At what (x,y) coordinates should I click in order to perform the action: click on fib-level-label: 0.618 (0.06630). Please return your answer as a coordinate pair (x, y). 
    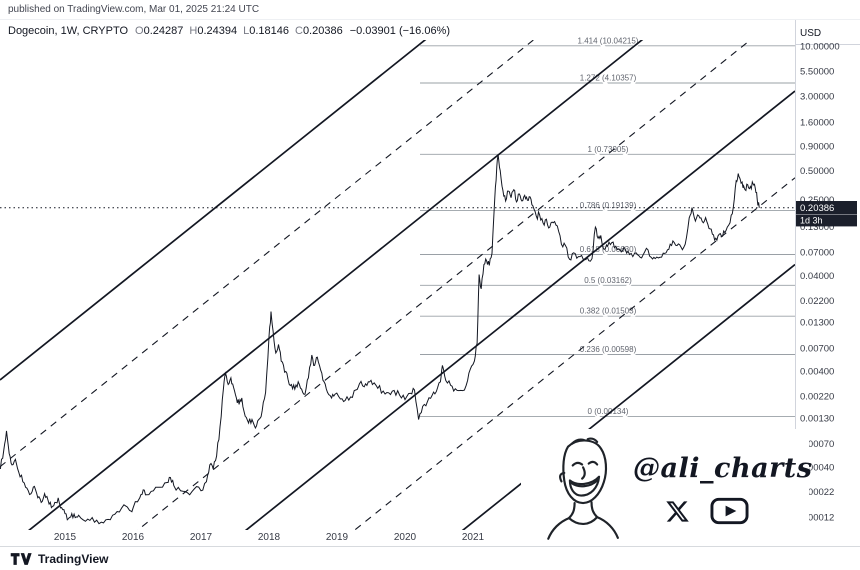
    Looking at the image, I should click on (608, 249).